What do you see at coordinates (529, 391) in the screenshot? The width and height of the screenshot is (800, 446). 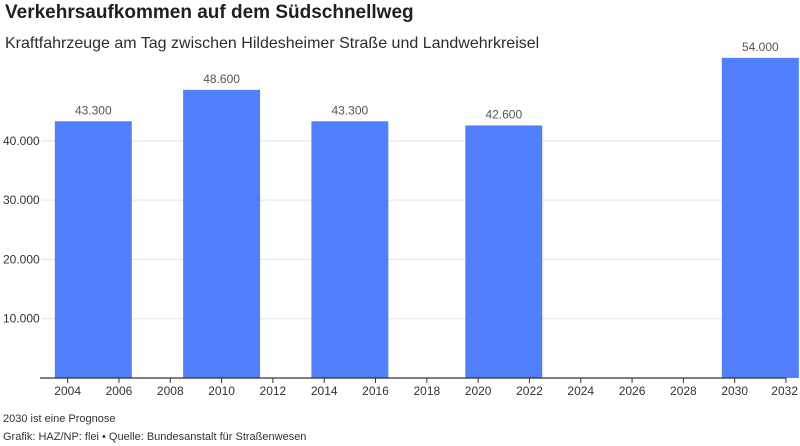 I see `x-tick-label: 2022` at bounding box center [529, 391].